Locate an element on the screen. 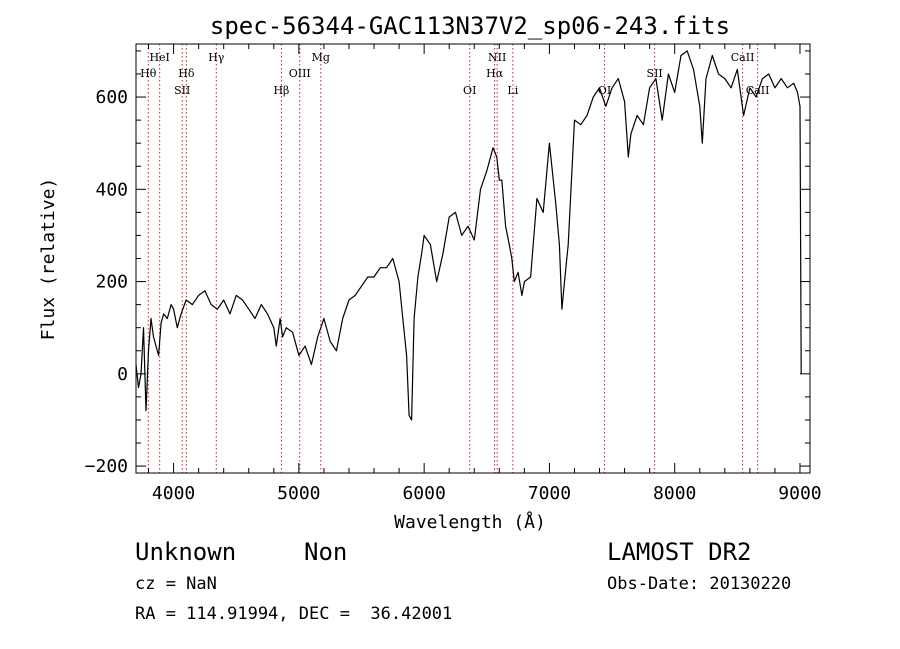 This screenshot has width=900, height=649. chart-title: spec-56344-GAC113N37V2_sp06-243.fits is located at coordinates (470, 26).